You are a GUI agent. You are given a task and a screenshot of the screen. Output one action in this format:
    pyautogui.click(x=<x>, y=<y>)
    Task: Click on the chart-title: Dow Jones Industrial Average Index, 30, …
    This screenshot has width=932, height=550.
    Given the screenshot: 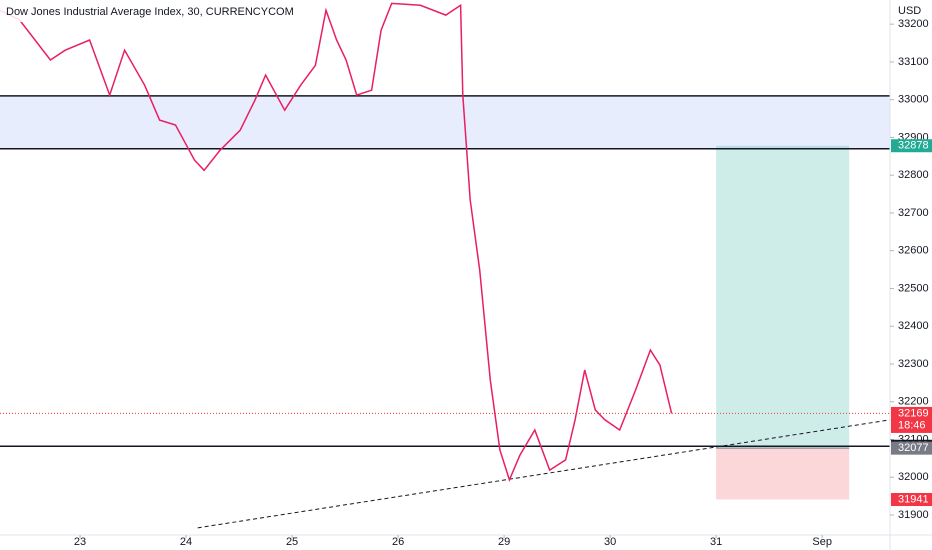 What is the action you would take?
    pyautogui.click(x=150, y=12)
    